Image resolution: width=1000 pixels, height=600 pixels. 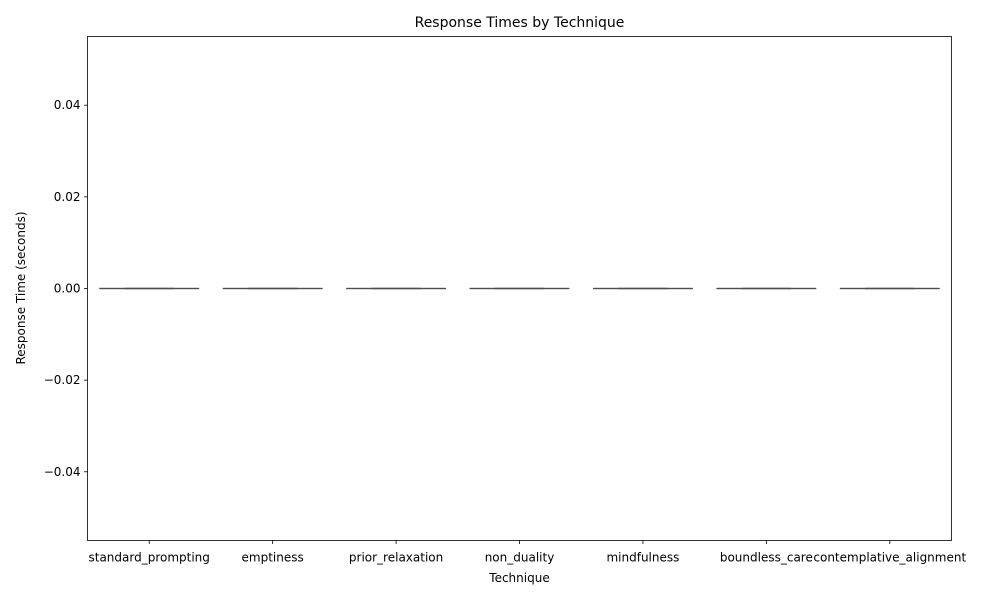 I want to click on x-tick-label: standard_prompting, so click(x=148, y=558).